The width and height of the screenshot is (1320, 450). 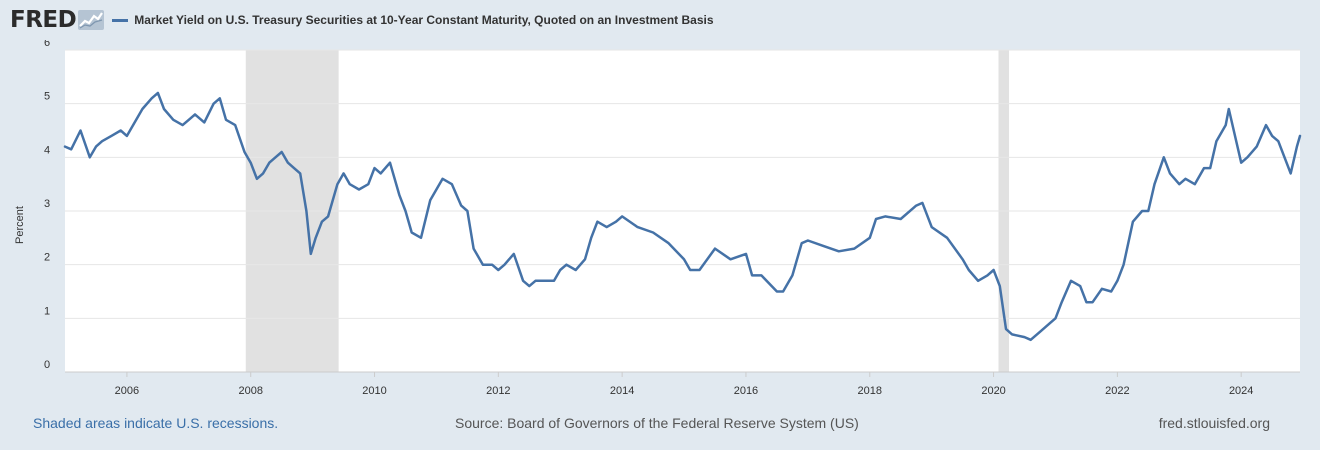 What do you see at coordinates (1117, 391) in the screenshot?
I see `x-tick-label: 2022` at bounding box center [1117, 391].